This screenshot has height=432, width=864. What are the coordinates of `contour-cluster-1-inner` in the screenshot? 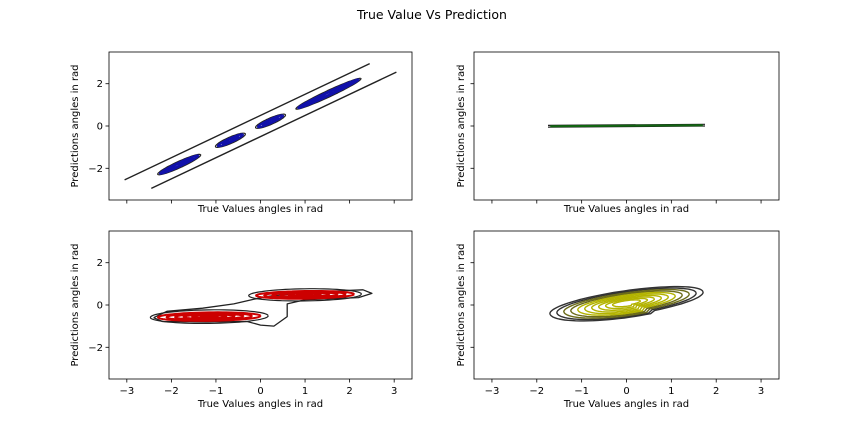 It's located at (230, 140).